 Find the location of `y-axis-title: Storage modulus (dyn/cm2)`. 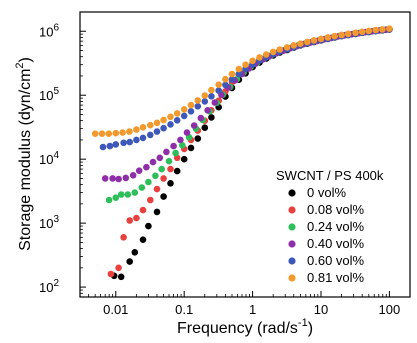

y-axis-title: Storage modulus (dyn/cm2) is located at coordinates (24, 154).